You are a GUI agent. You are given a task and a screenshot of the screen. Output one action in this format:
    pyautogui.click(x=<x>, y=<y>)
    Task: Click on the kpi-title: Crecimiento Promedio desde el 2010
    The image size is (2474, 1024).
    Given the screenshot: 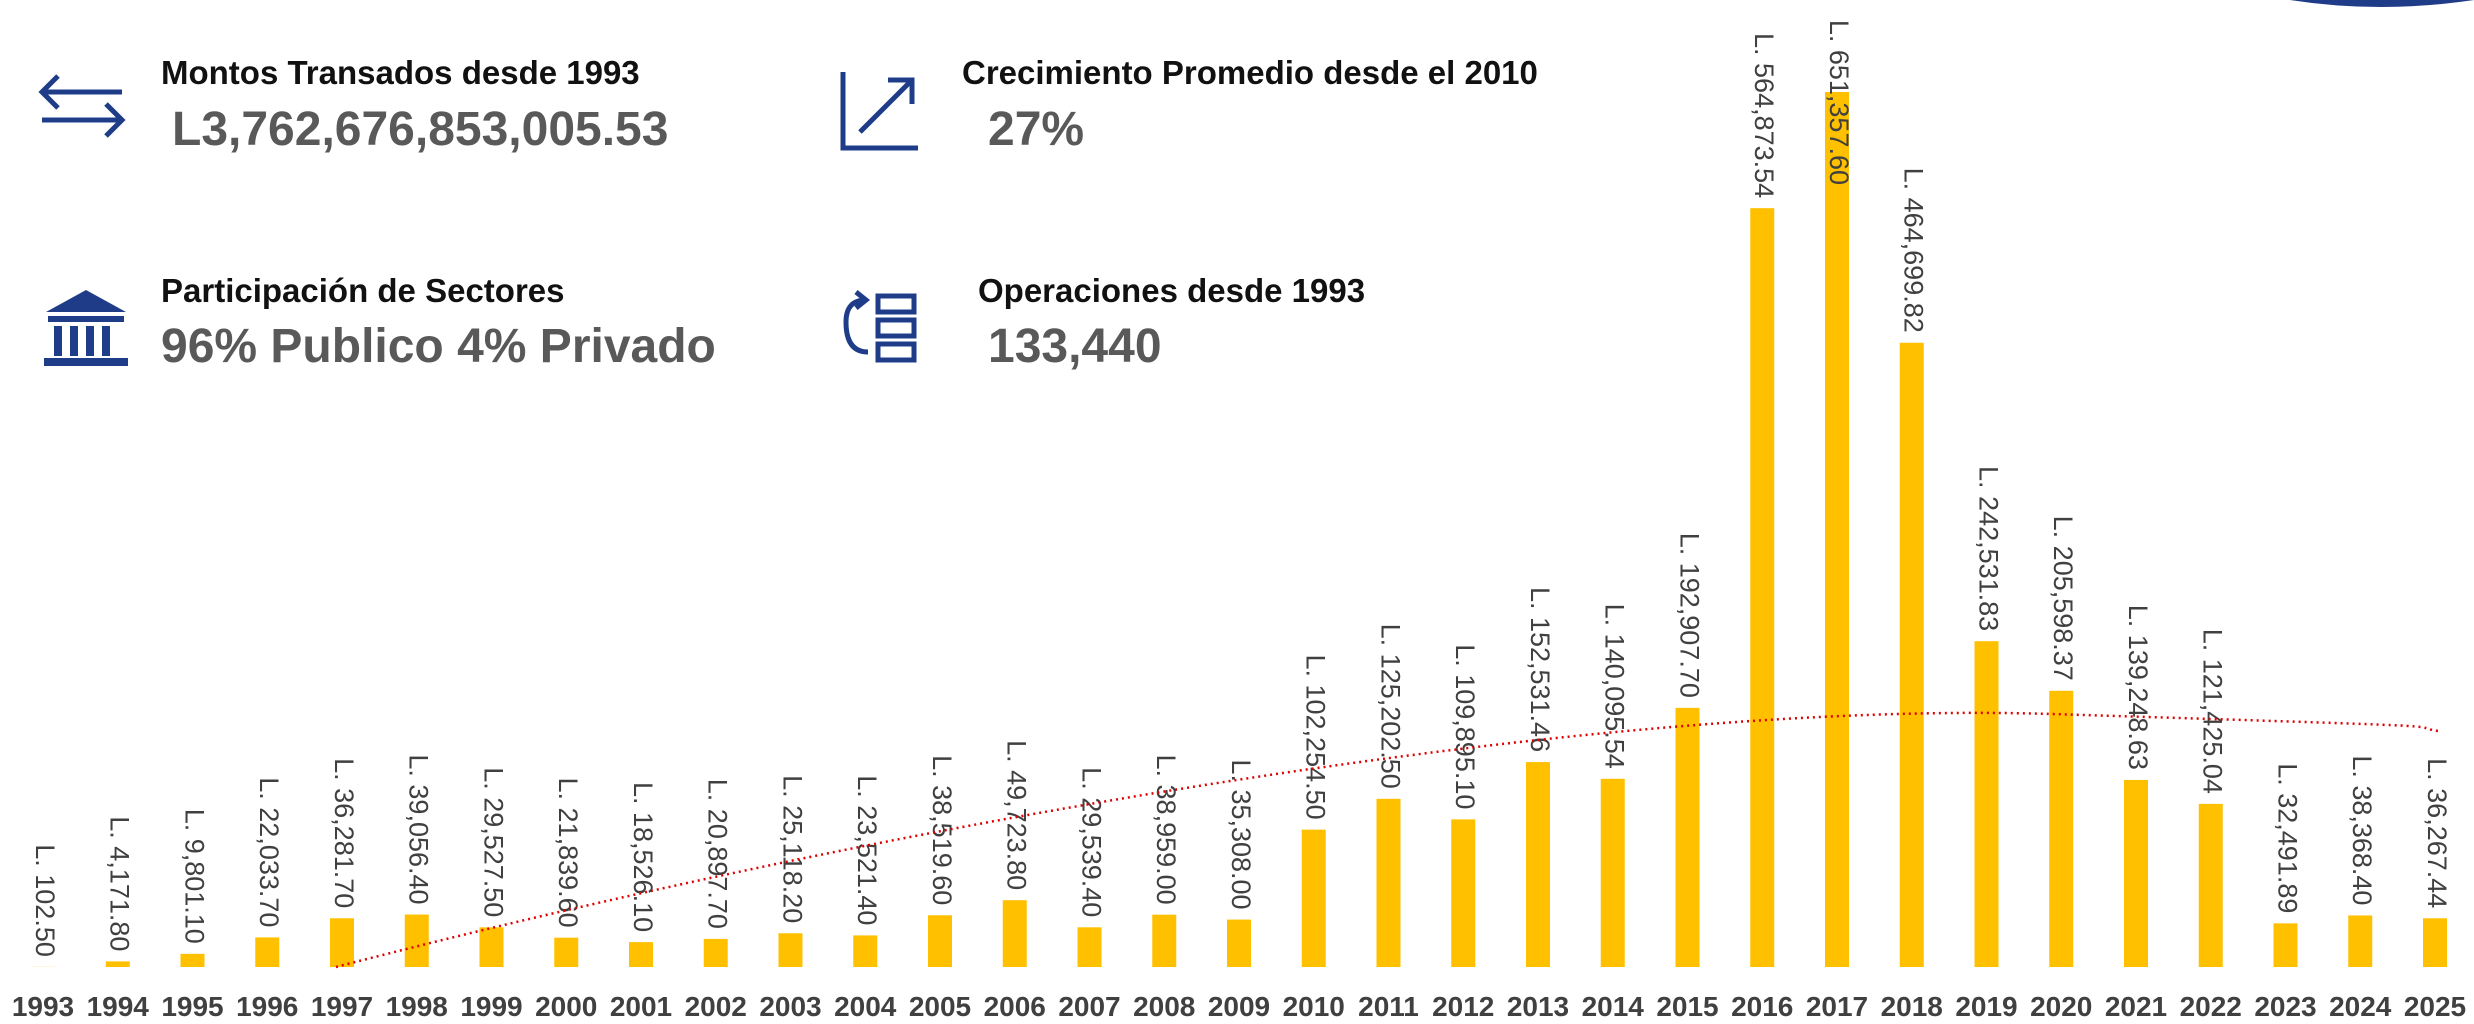 What is the action you would take?
    pyautogui.click(x=1250, y=72)
    